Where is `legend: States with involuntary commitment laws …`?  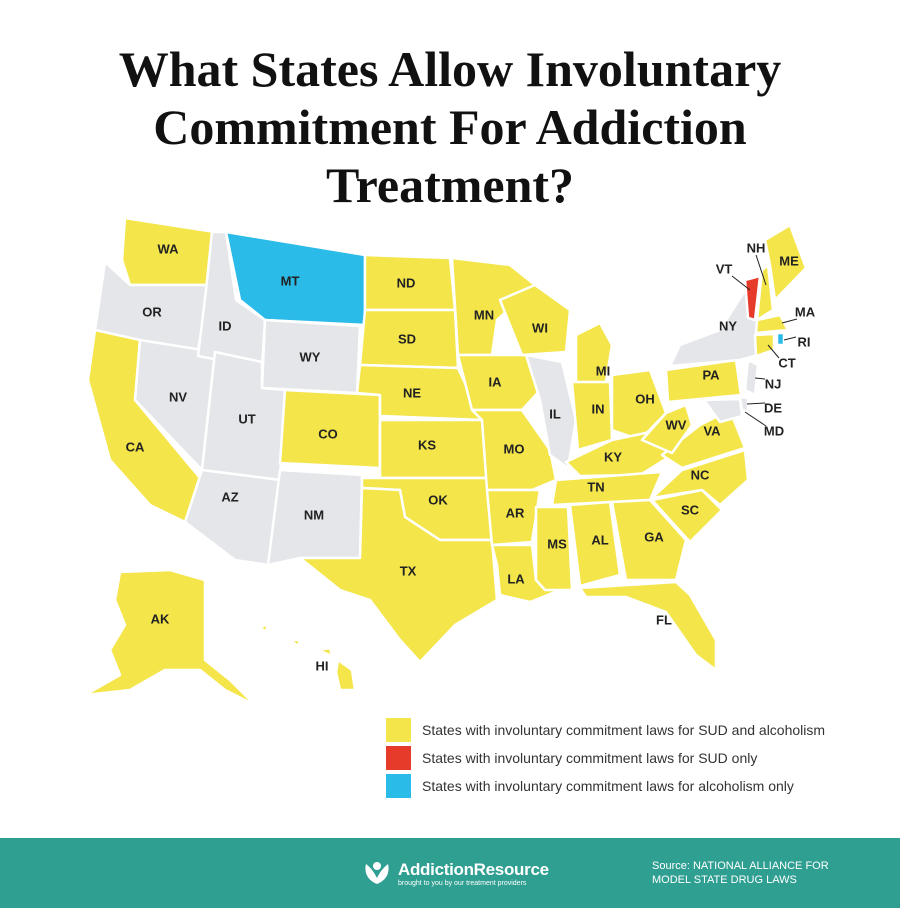
legend: States with involuntary commitment laws … is located at coordinates (605, 758).